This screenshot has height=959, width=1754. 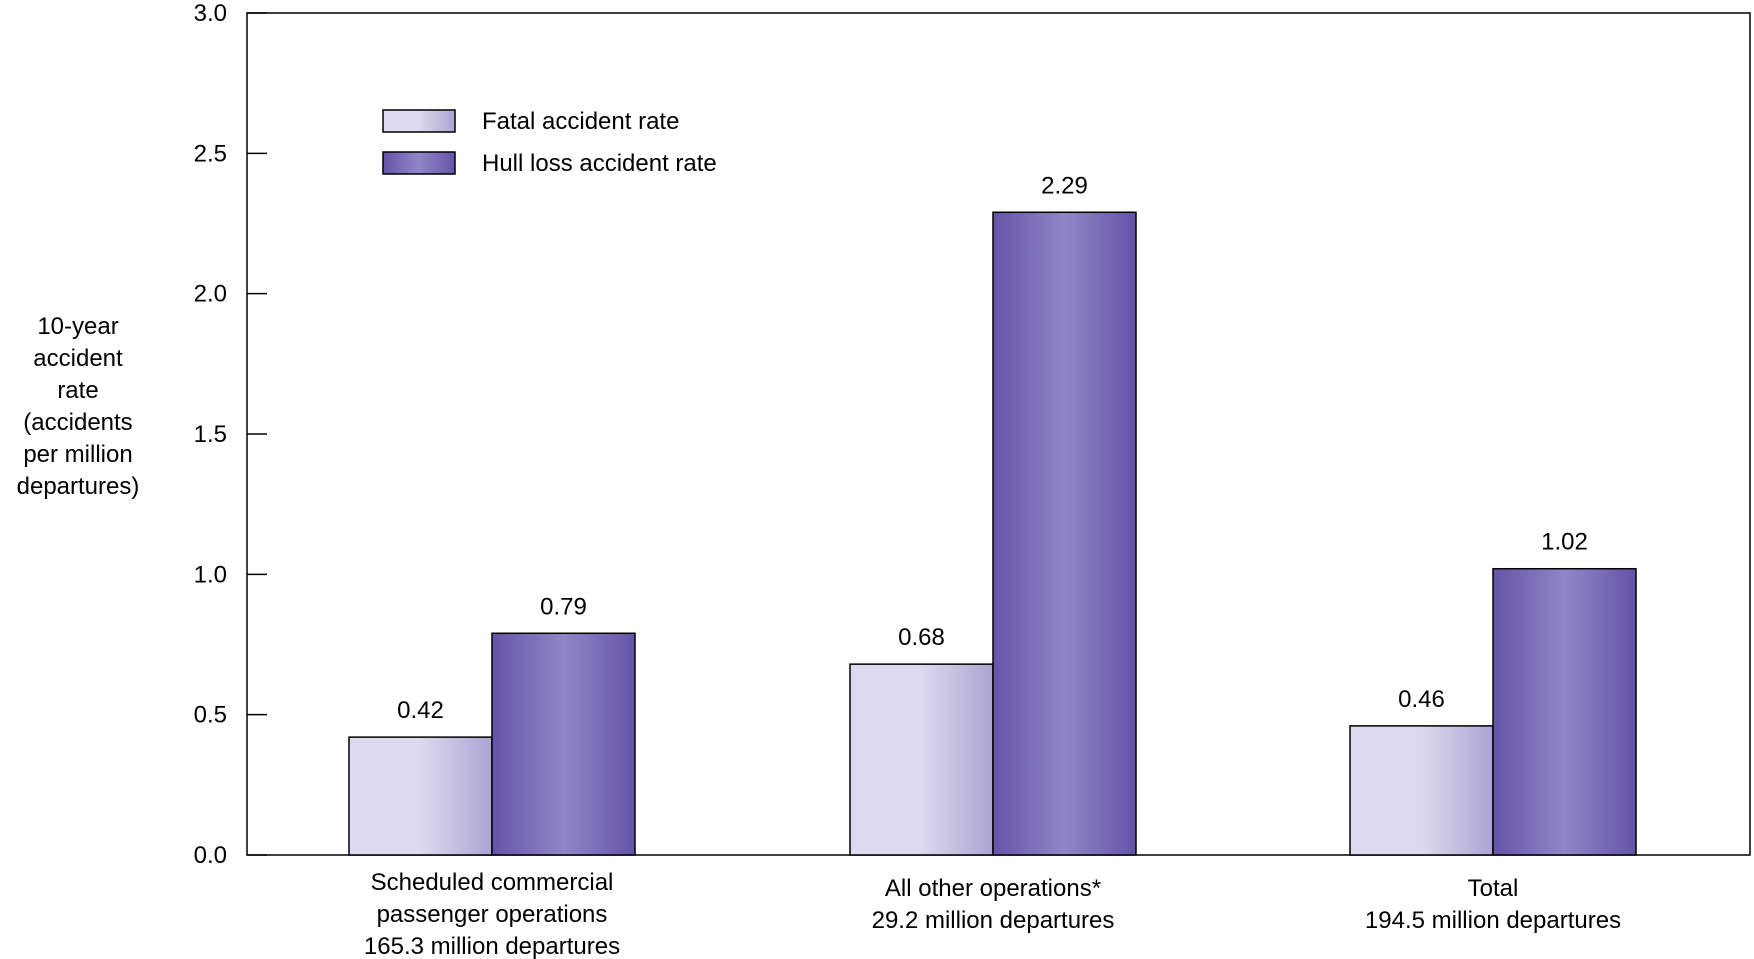 What do you see at coordinates (210, 855) in the screenshot?
I see `y-tick-label: 0.0` at bounding box center [210, 855].